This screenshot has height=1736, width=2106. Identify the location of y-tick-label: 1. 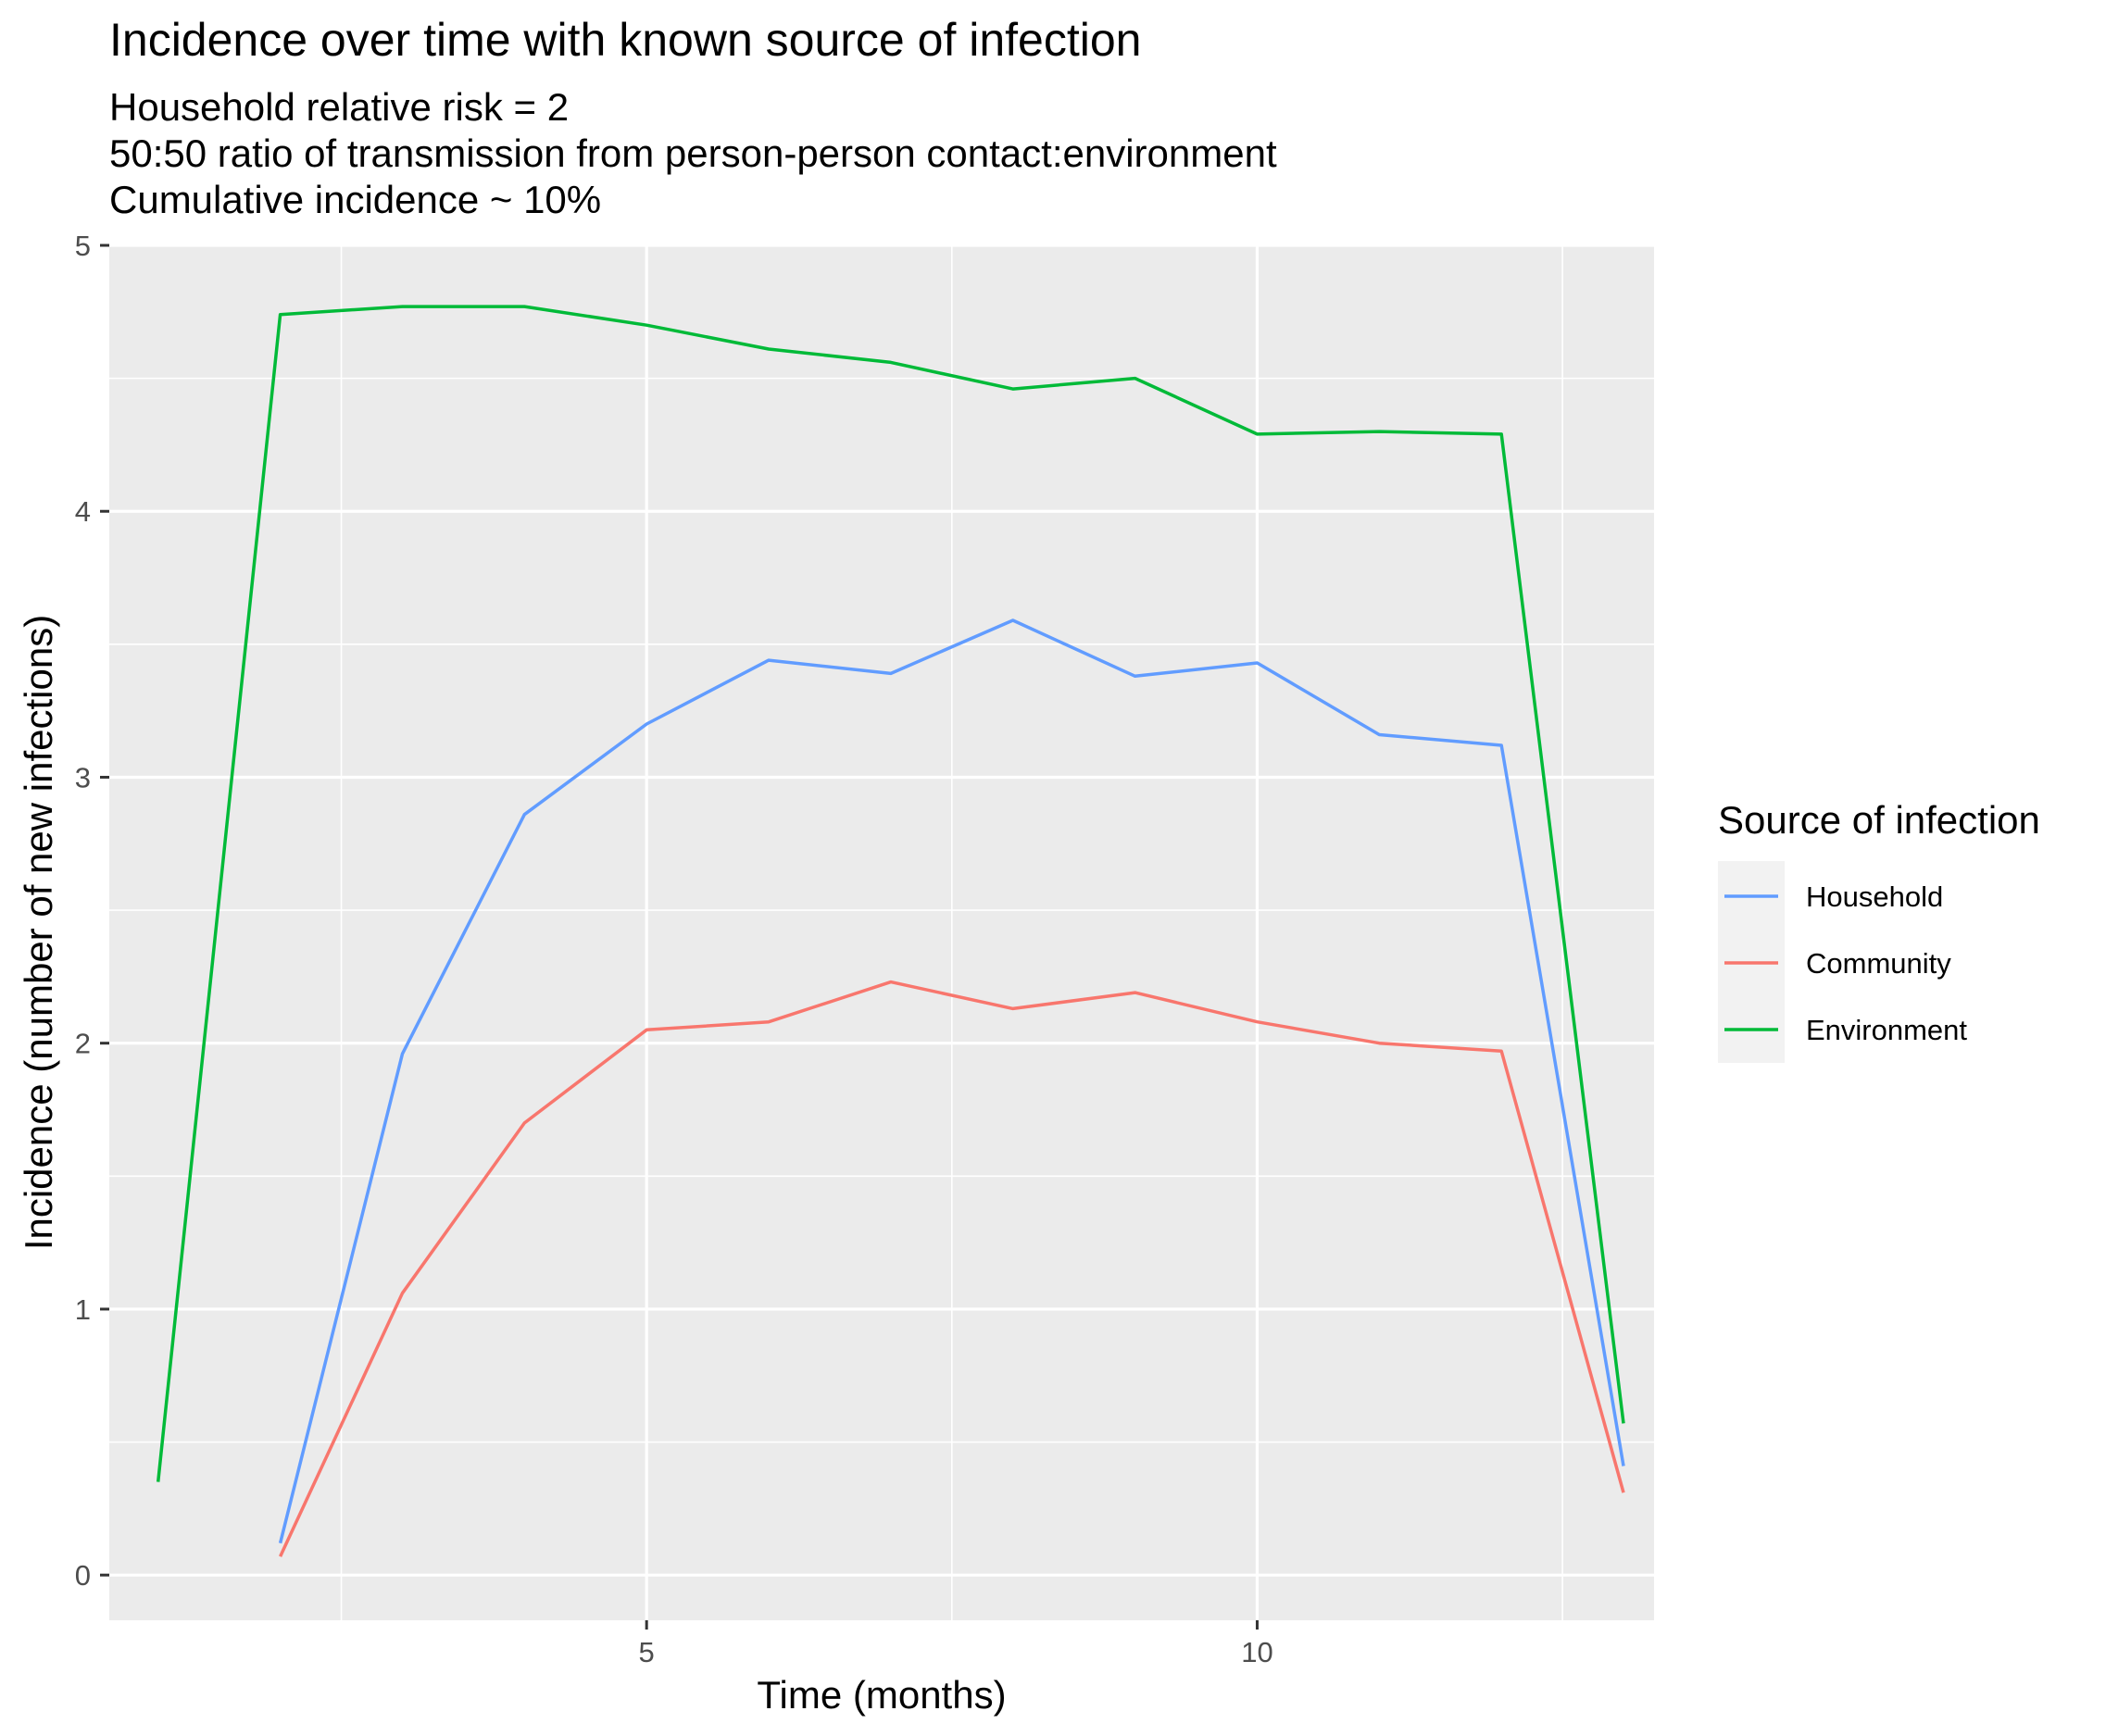
(83, 1309).